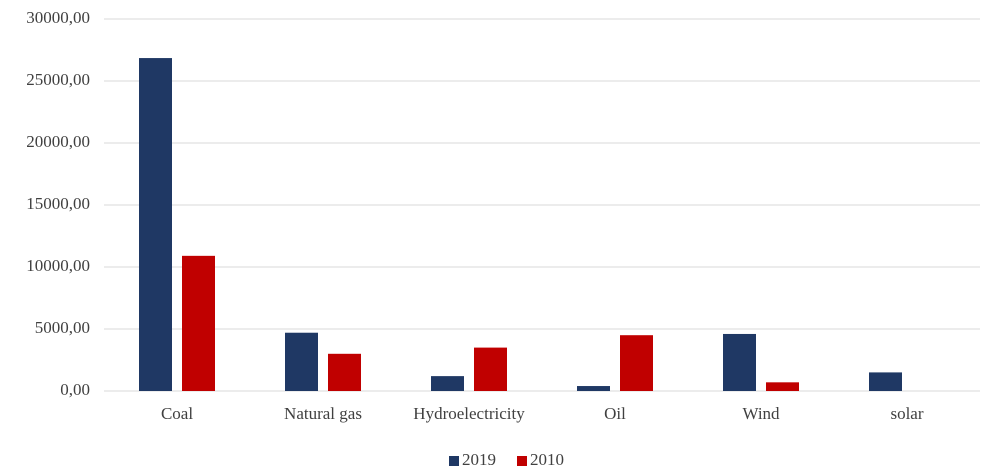 The height and width of the screenshot is (471, 981). What do you see at coordinates (469, 413) in the screenshot?
I see `x-tick-label: Hydroelectricity` at bounding box center [469, 413].